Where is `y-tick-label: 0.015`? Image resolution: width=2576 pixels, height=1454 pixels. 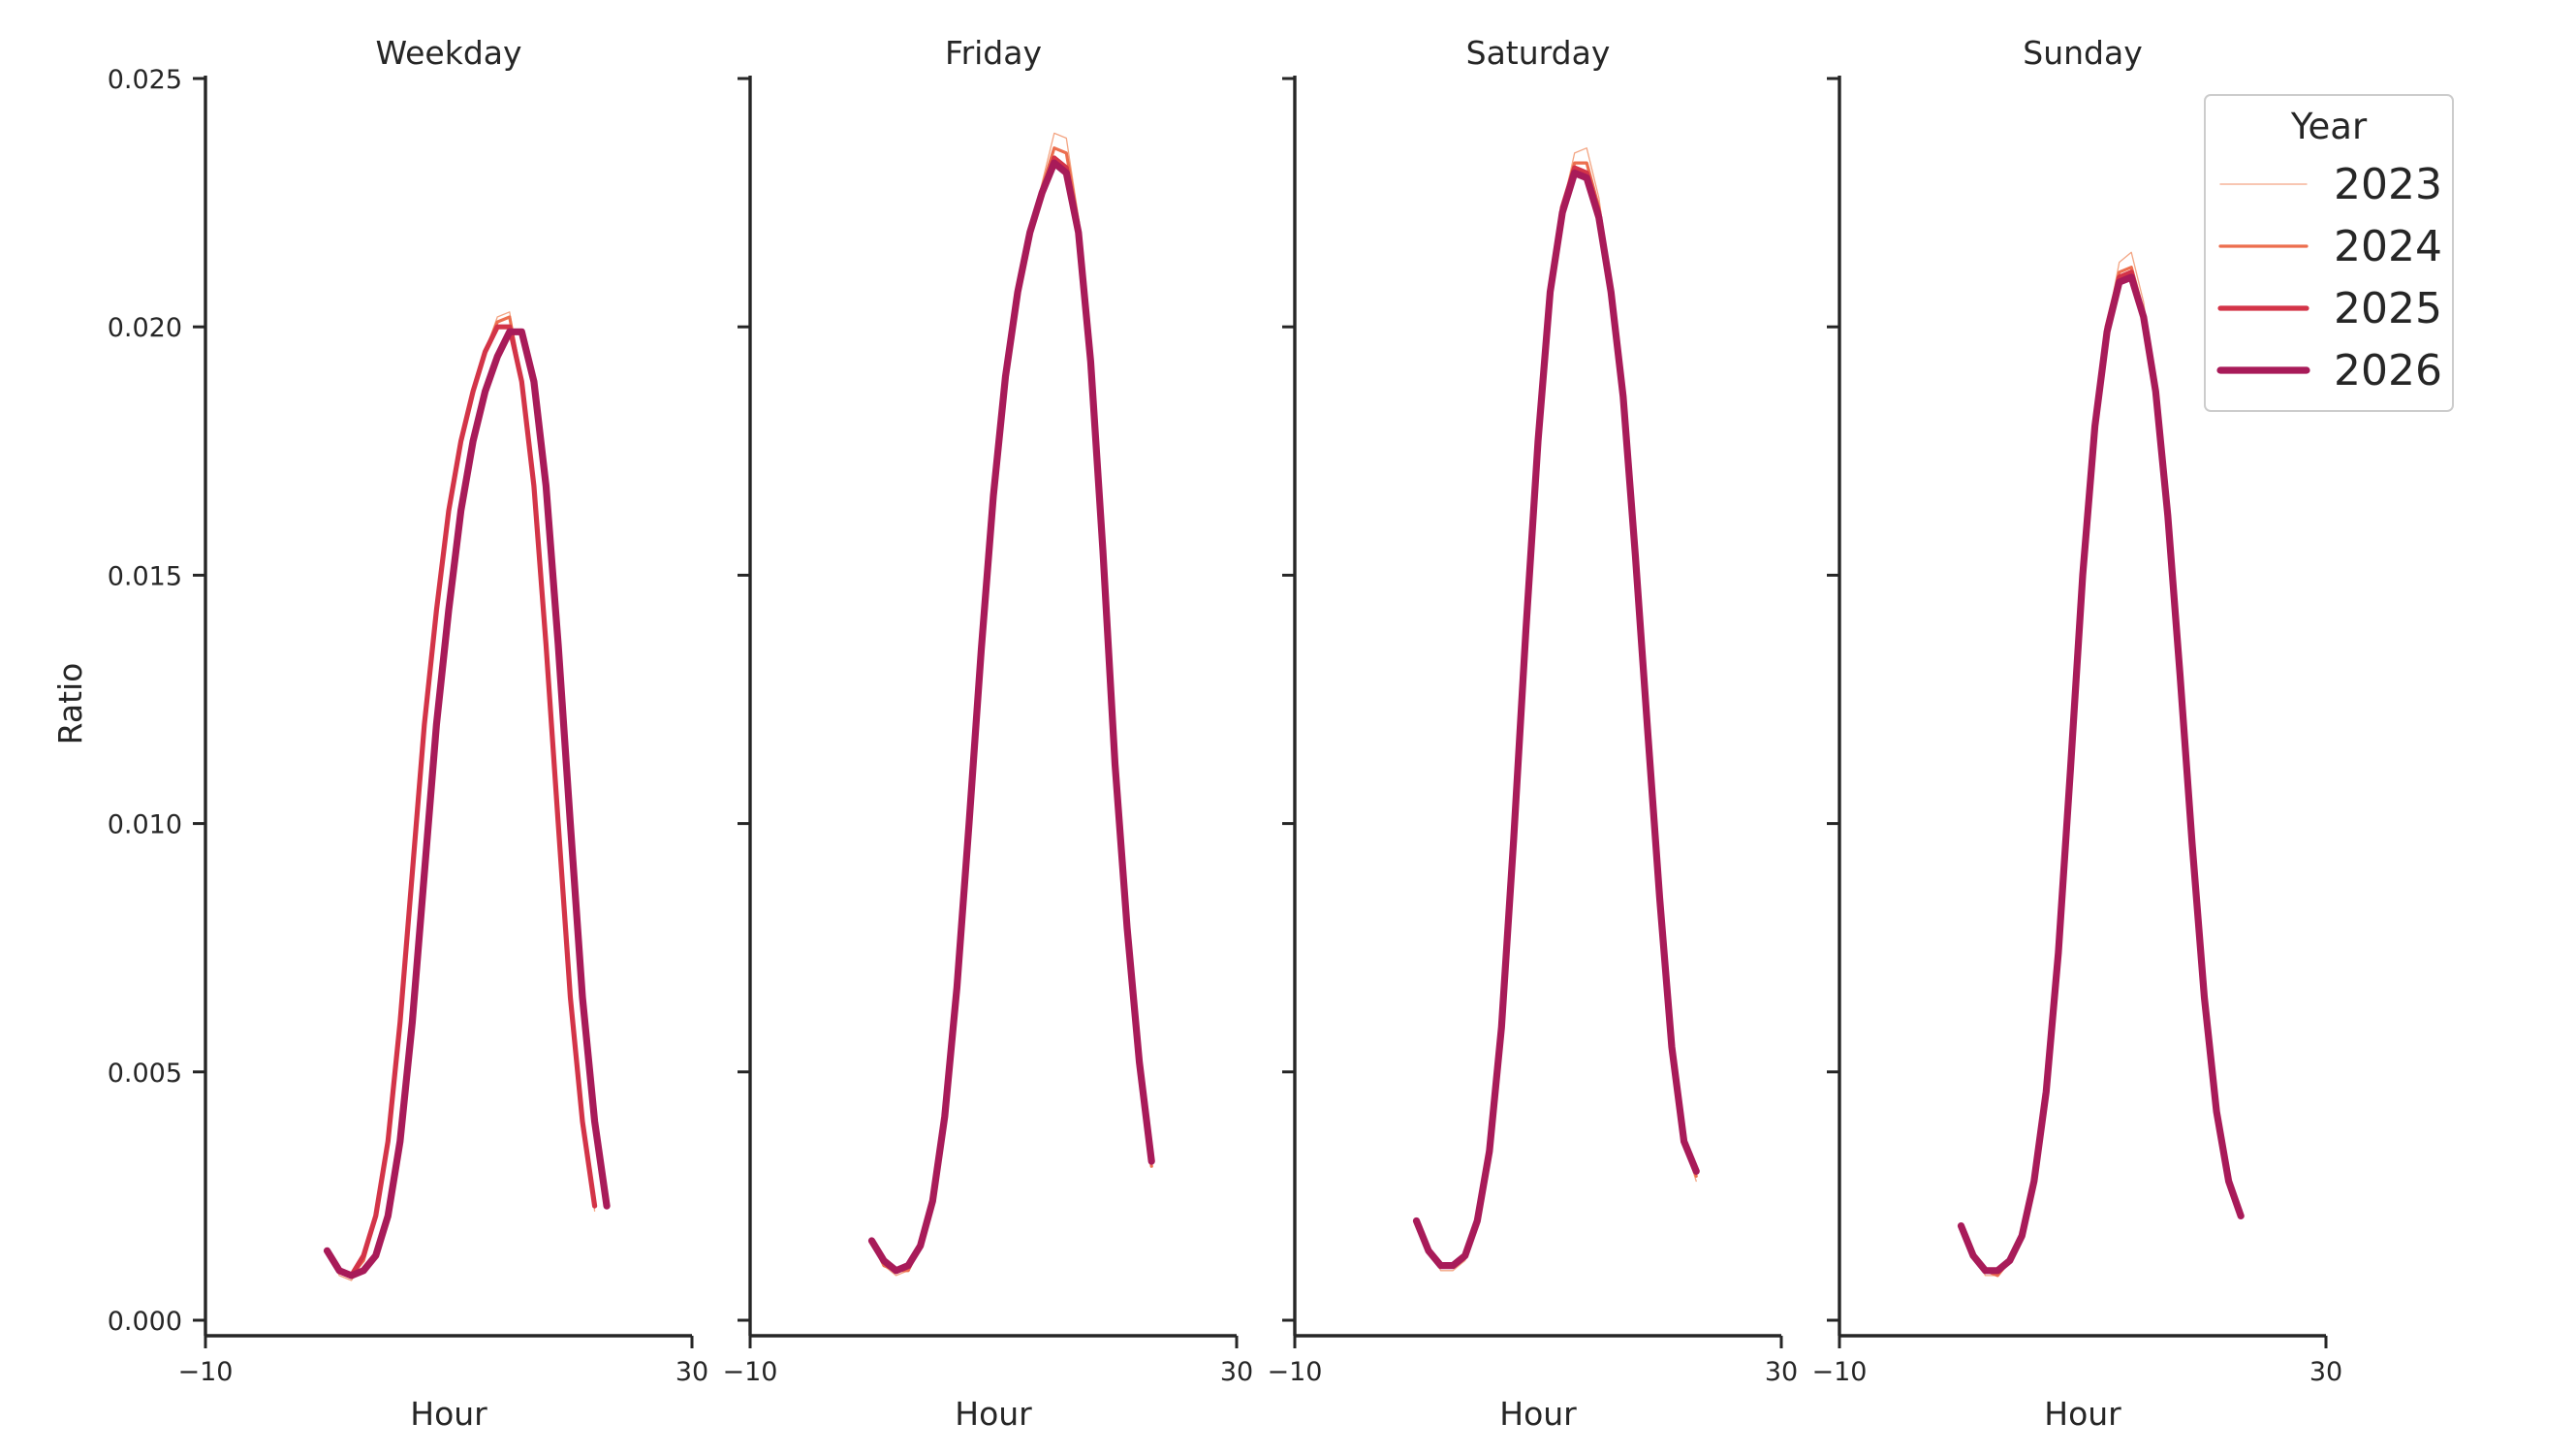
y-tick-label: 0.015 is located at coordinates (145, 576).